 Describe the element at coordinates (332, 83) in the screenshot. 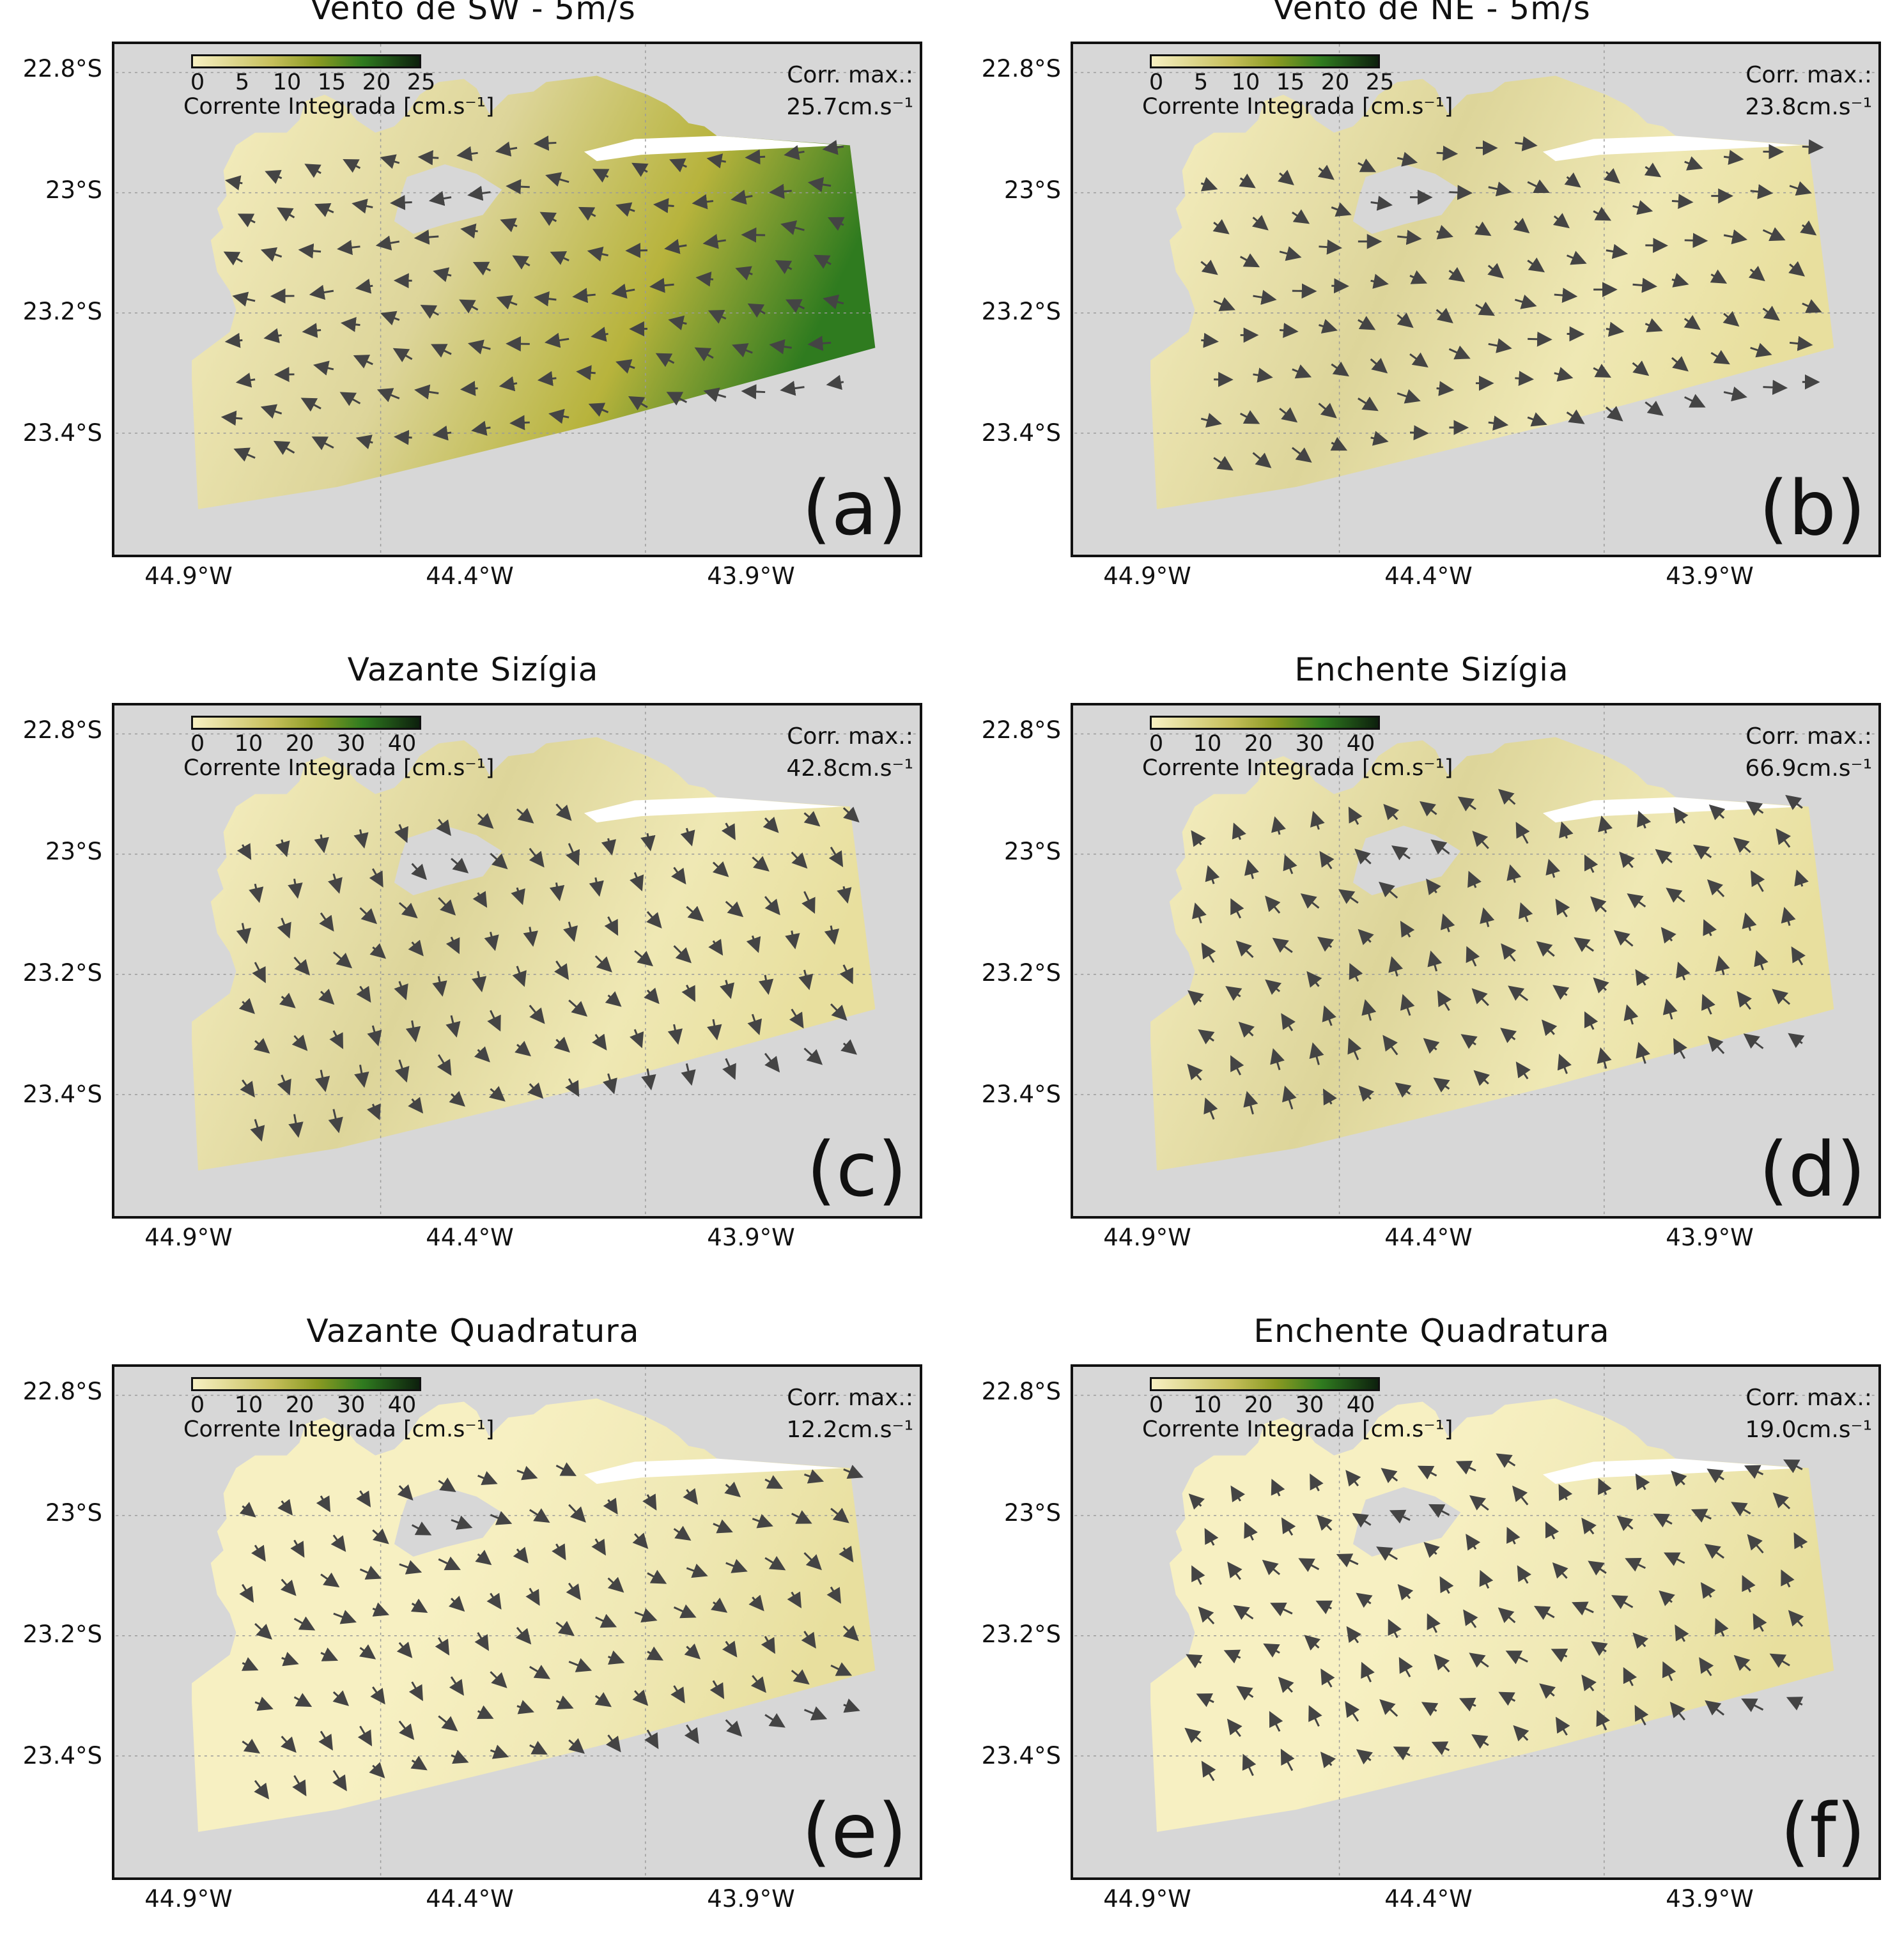

I see `colorbar-tick-label: 15` at that location.